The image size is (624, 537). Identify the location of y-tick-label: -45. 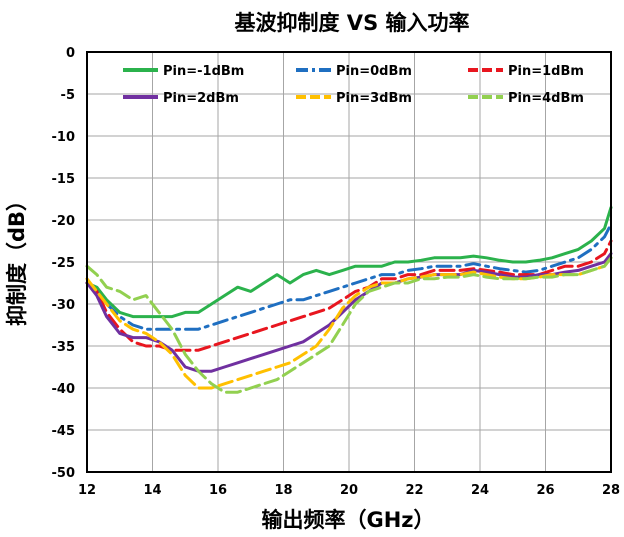
(64, 431).